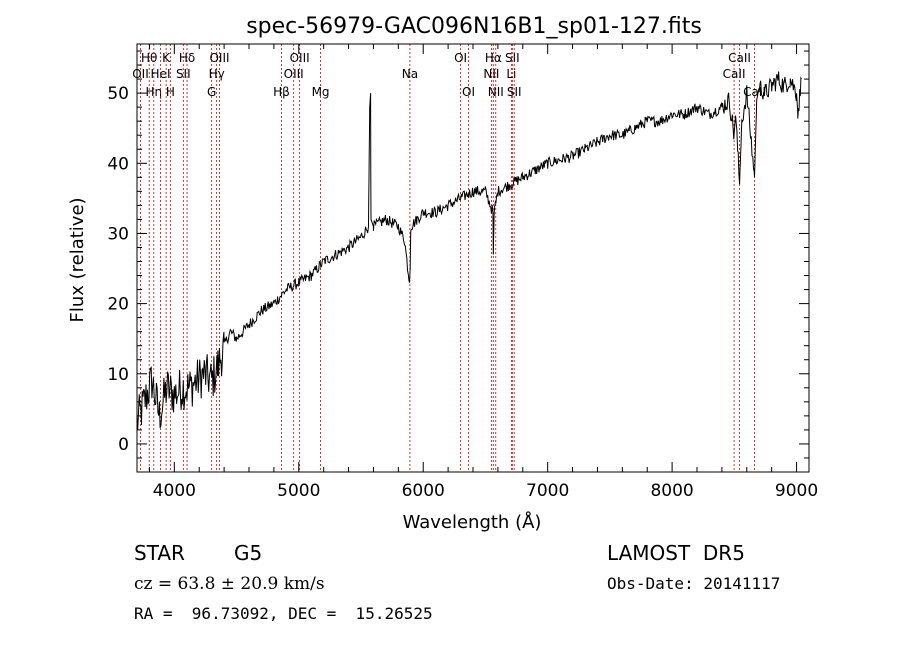  I want to click on line-label-15: Na, so click(410, 74).